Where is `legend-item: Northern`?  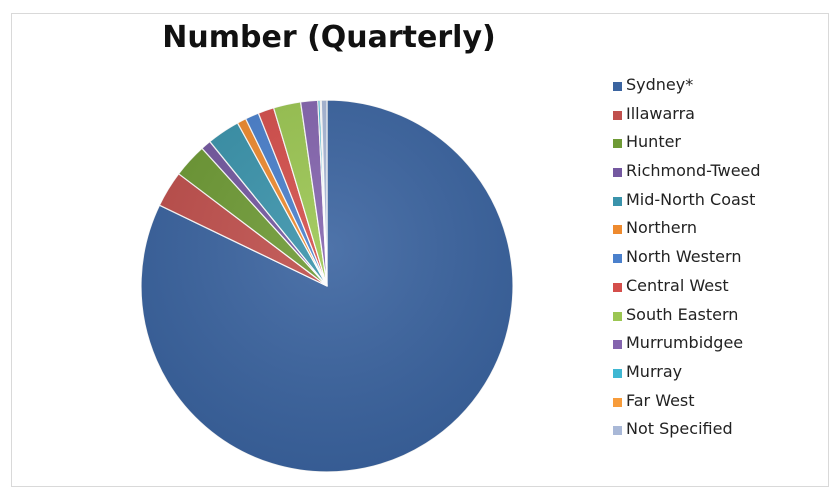
legend-item: Northern is located at coordinates (719, 230).